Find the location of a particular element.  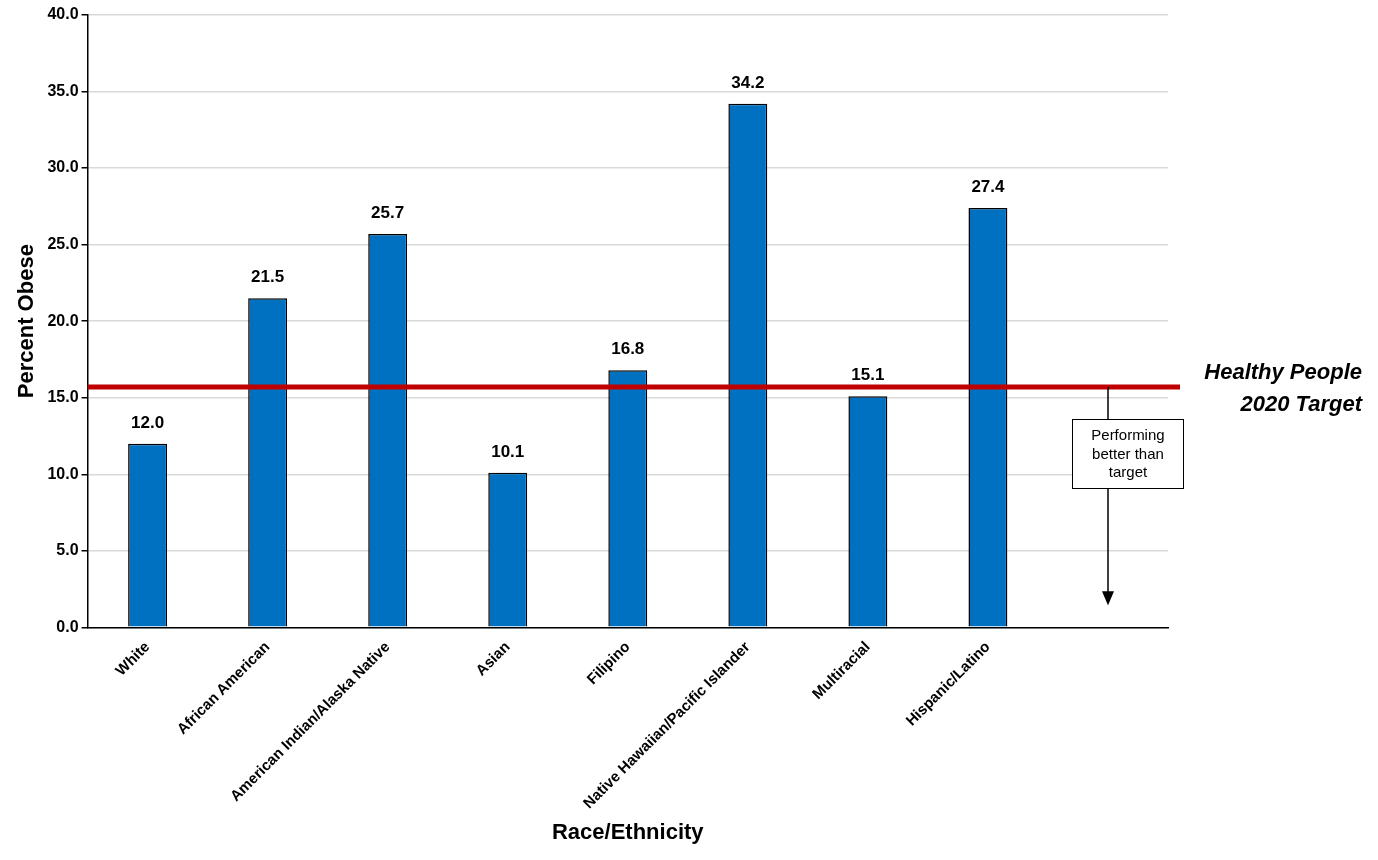

y-tick-label: 40.0 is located at coordinates (63, 14).